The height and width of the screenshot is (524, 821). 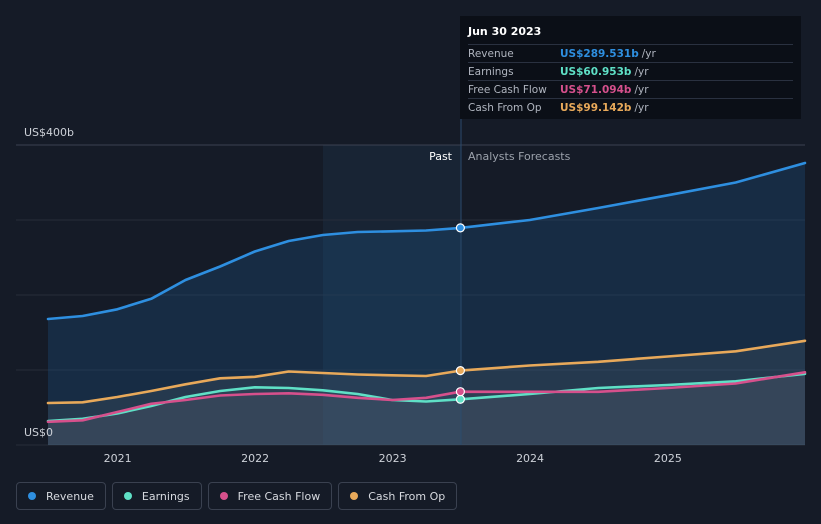 I want to click on tooltip-row-value: US$289.531b, so click(x=599, y=53).